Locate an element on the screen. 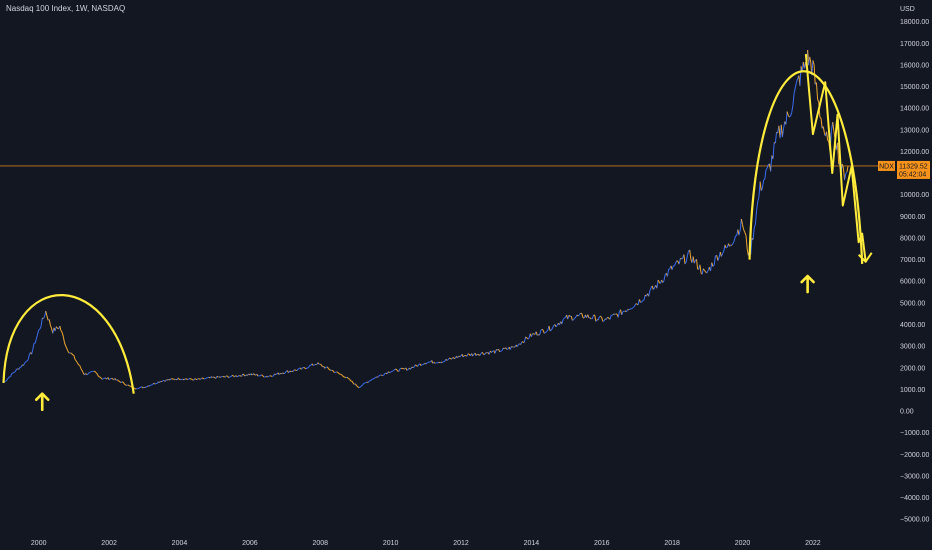  y-tick-label: 3000.00 is located at coordinates (912, 347).